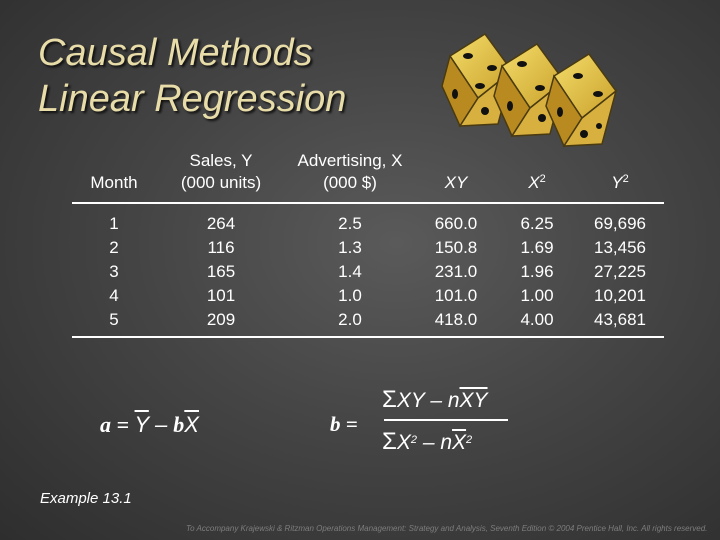 This screenshot has width=720, height=540. Describe the element at coordinates (620, 223) in the screenshot. I see `cell-y-squared: 69,696` at that location.